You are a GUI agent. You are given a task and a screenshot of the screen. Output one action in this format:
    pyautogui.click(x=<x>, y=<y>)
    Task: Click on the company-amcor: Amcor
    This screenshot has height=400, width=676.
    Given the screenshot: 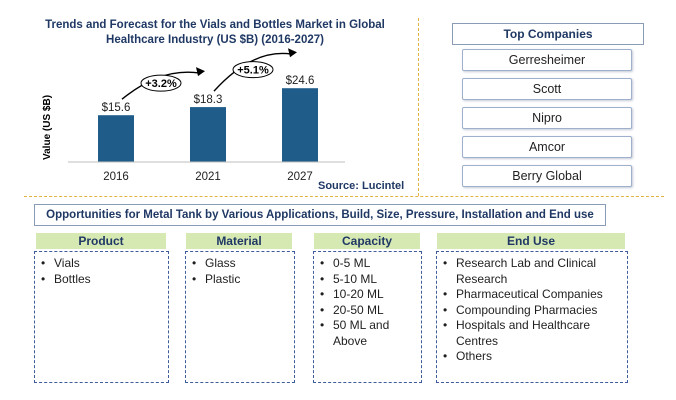 What is the action you would take?
    pyautogui.click(x=547, y=147)
    